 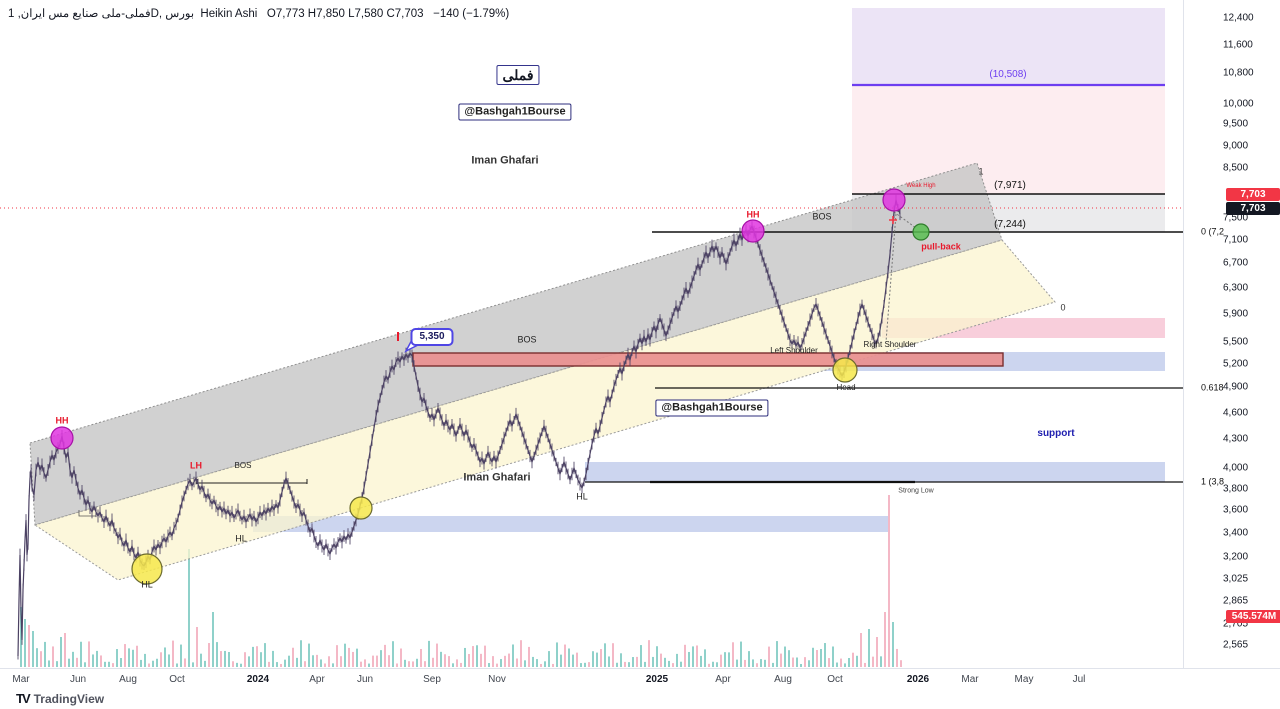 What do you see at coordinates (1079, 679) in the screenshot?
I see `time-tick-Jul: Jul` at bounding box center [1079, 679].